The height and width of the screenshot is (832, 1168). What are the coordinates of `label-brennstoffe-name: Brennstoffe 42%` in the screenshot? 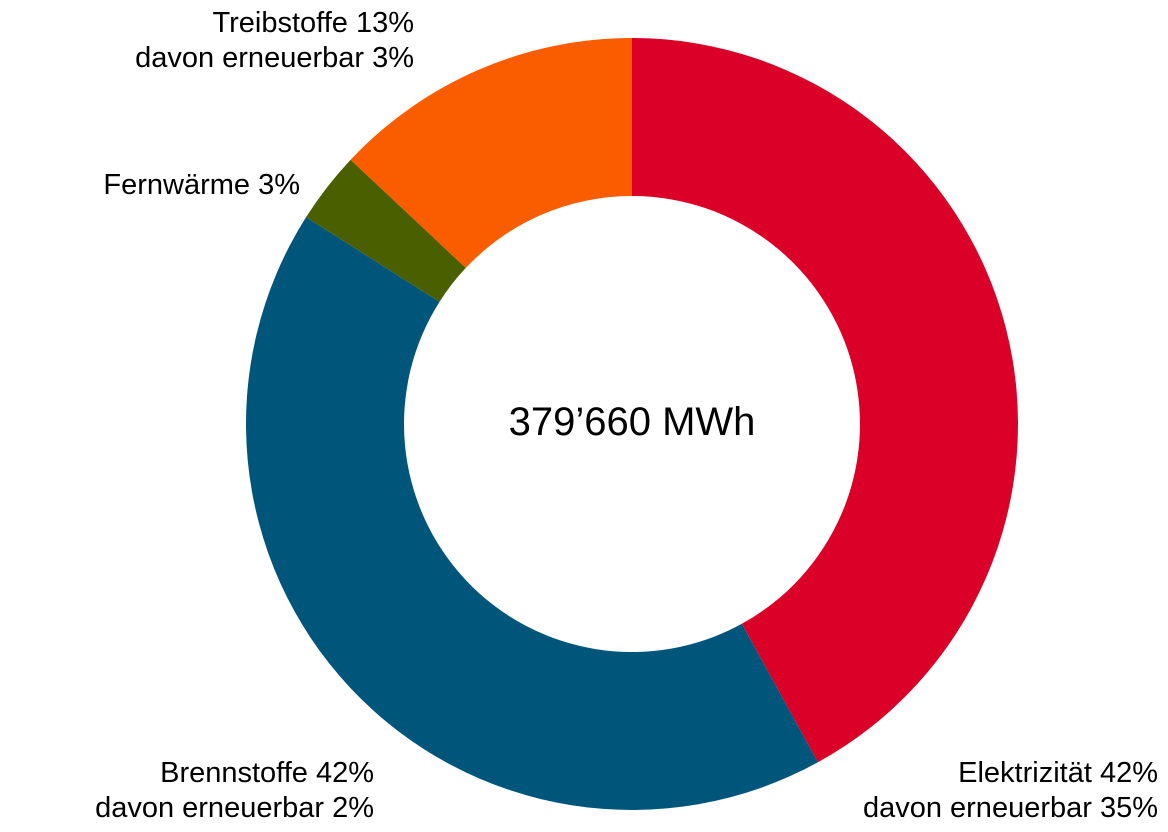 It's located at (267, 773).